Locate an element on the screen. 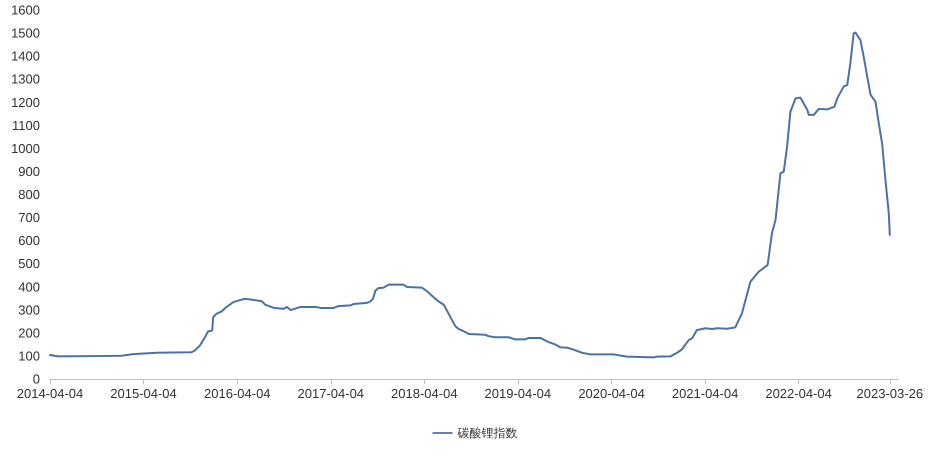  x-tick-label: 2023-03-26 is located at coordinates (890, 393).